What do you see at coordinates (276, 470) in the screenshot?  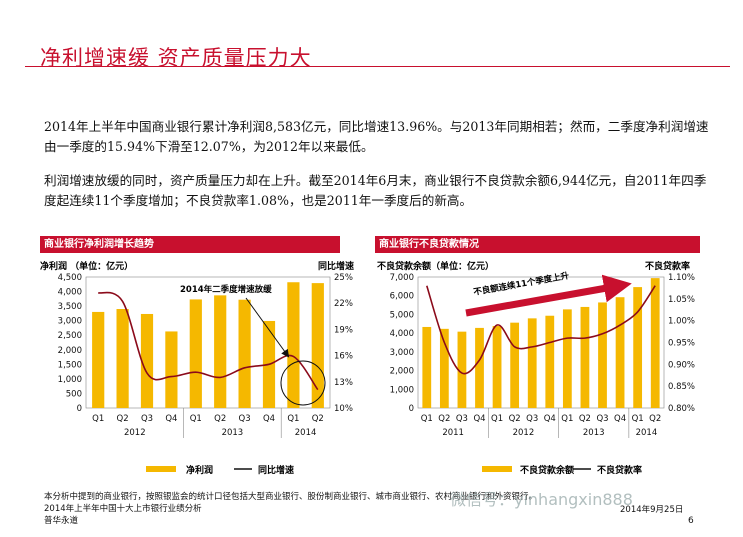 I see `chart1-legend-line-label: 同比增速` at bounding box center [276, 470].